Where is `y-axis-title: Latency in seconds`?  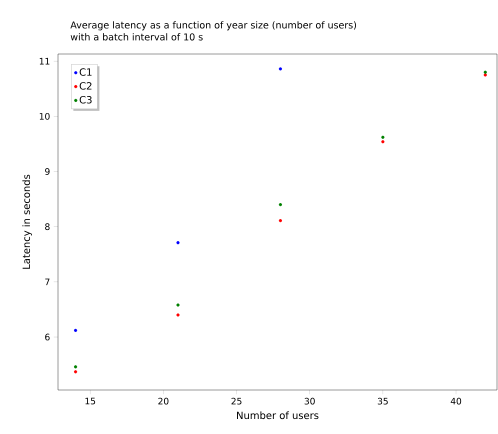 y-axis-title: Latency in seconds is located at coordinates (27, 221).